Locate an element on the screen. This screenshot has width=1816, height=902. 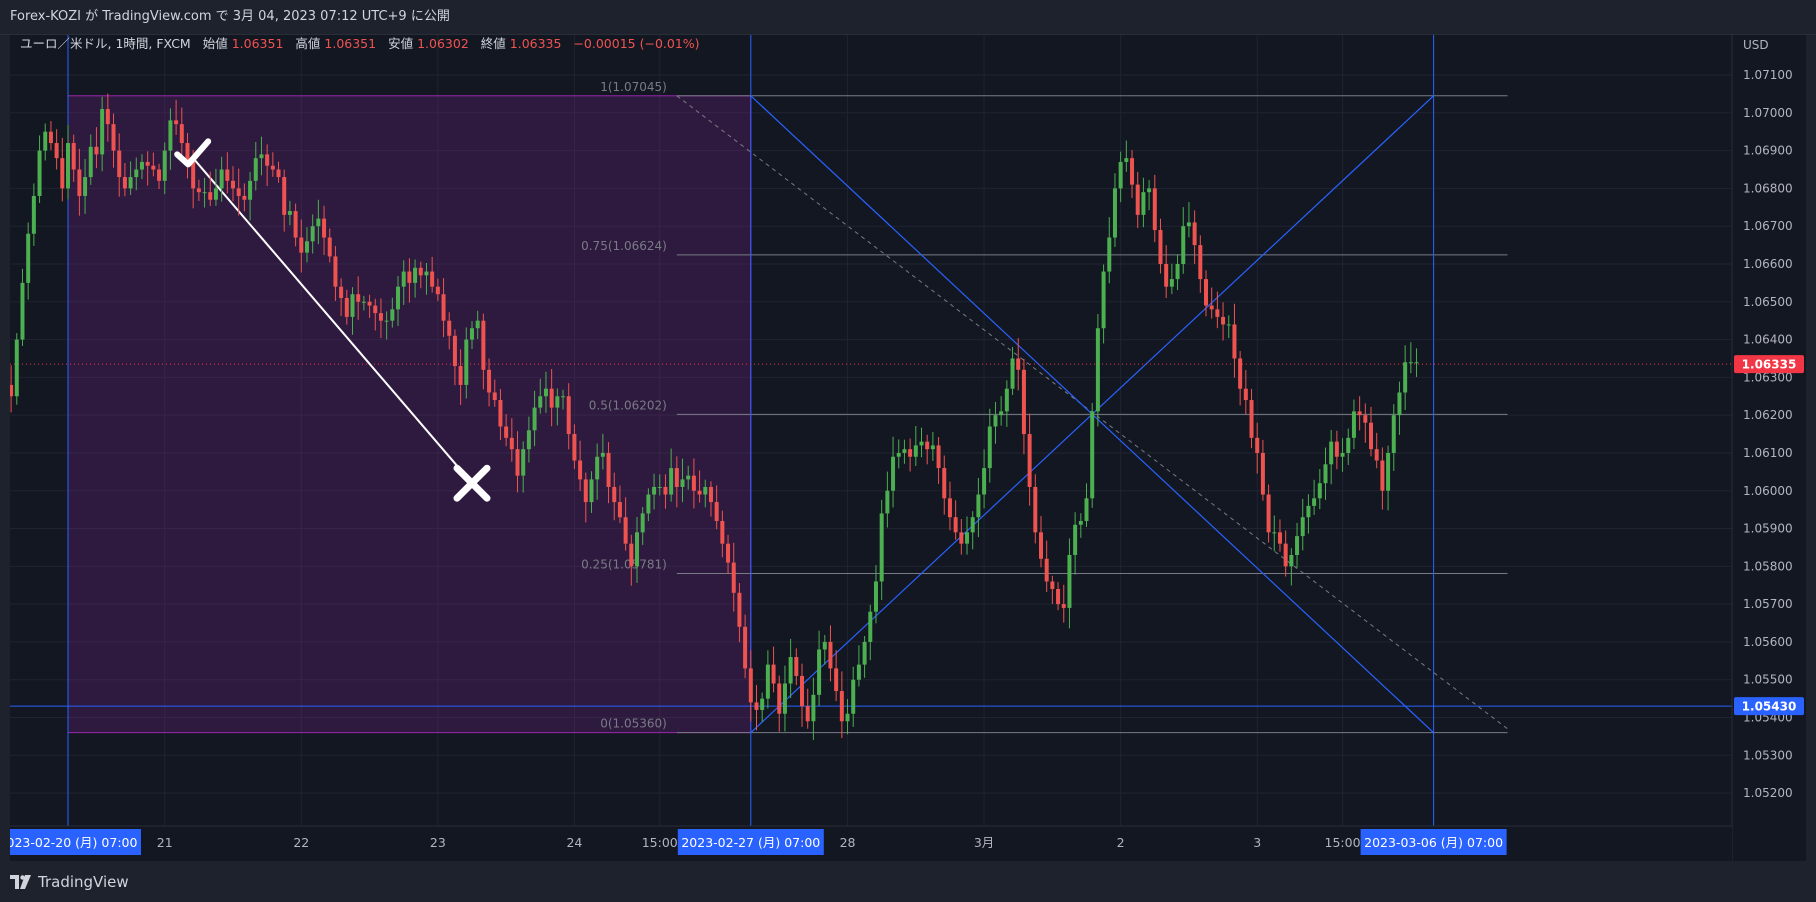
price-tick-label: 1.05800 is located at coordinates (1768, 566).